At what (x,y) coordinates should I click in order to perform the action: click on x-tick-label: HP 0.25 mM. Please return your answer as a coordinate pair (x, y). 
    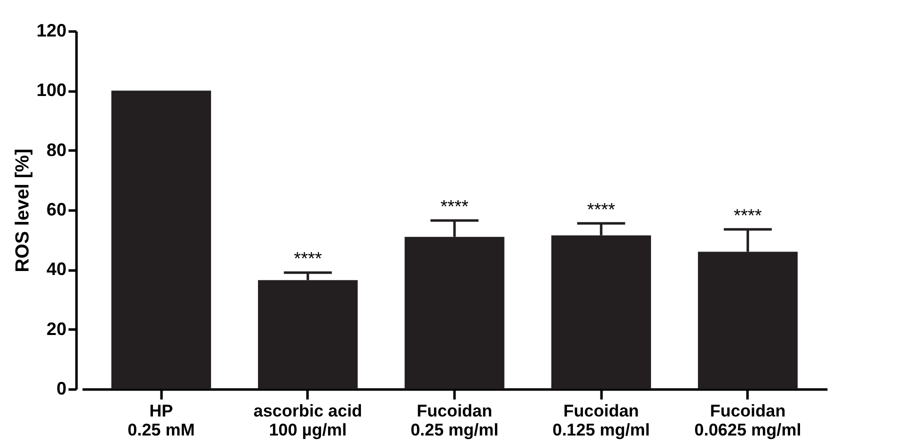
    Looking at the image, I should click on (161, 421).